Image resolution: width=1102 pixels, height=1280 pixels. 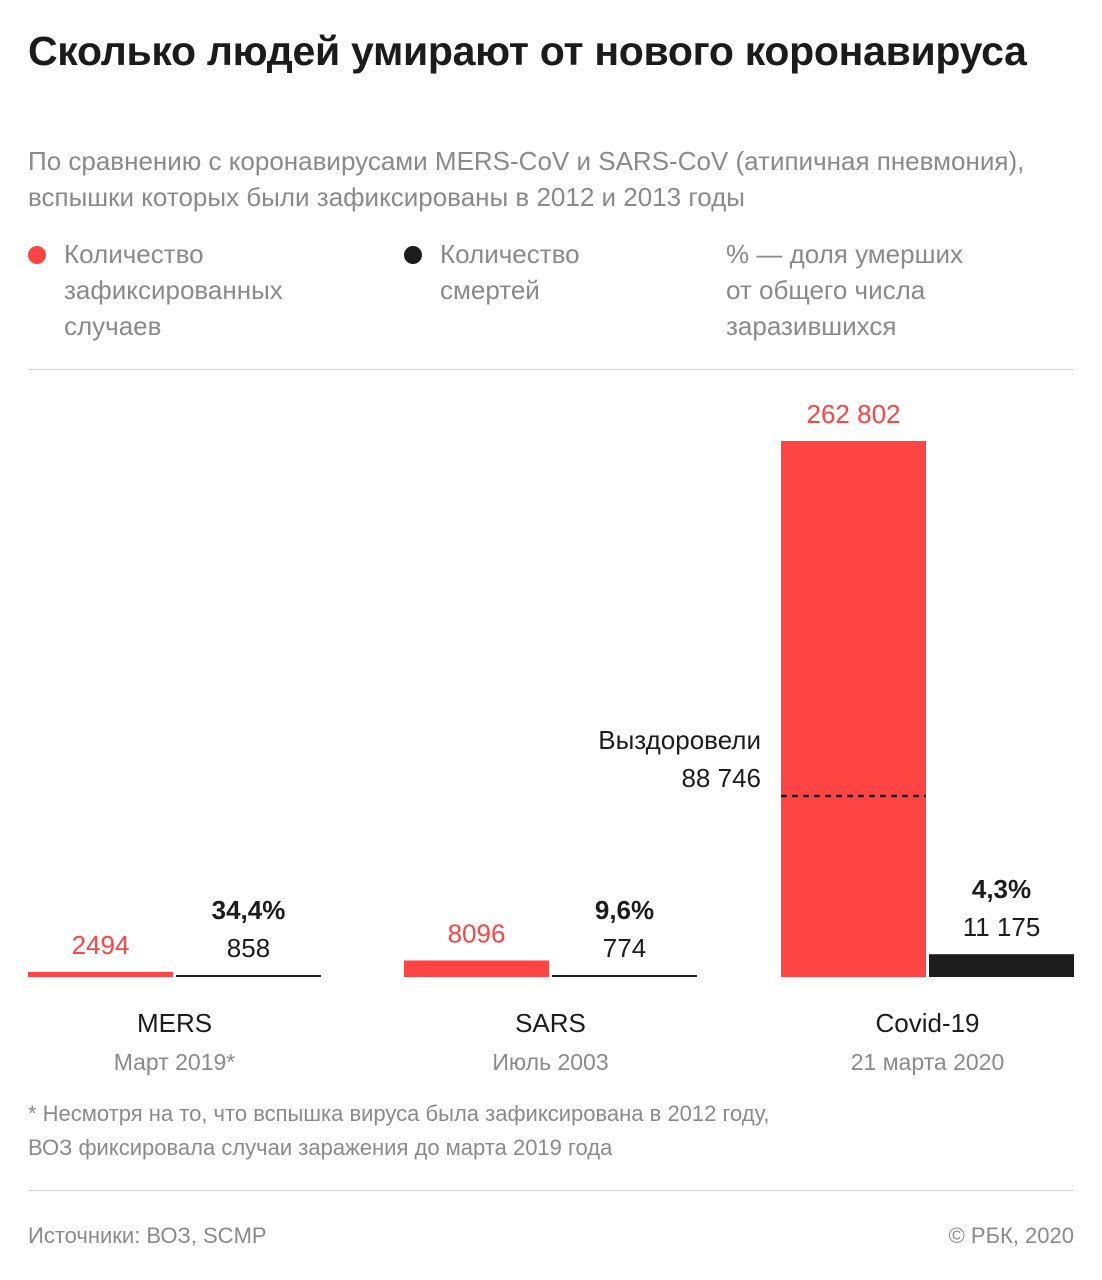 I want to click on value-label-deaths-mers: 858, so click(x=248, y=948).